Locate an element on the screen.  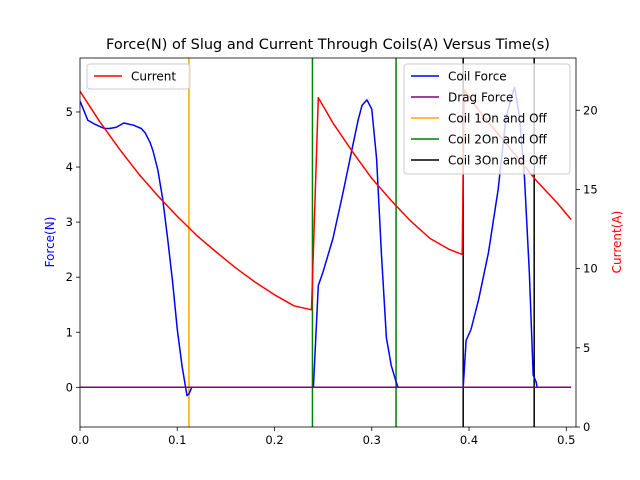
legend-forces-box is located at coordinates (487, 119).